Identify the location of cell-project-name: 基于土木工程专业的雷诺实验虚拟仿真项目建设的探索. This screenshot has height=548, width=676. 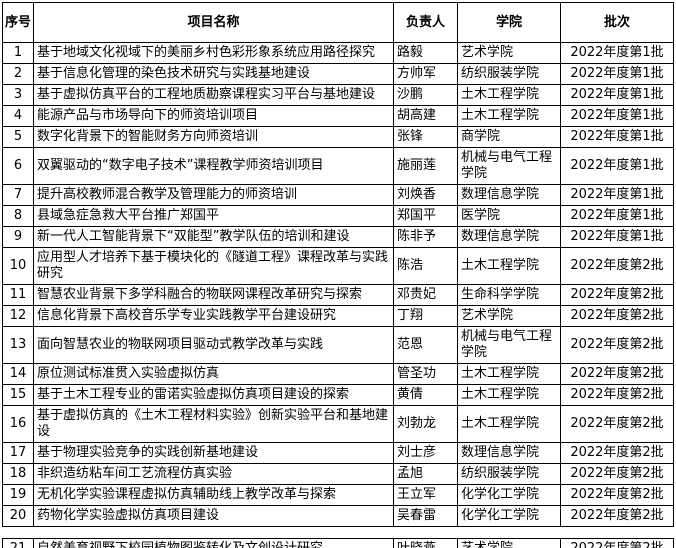
(213, 395).